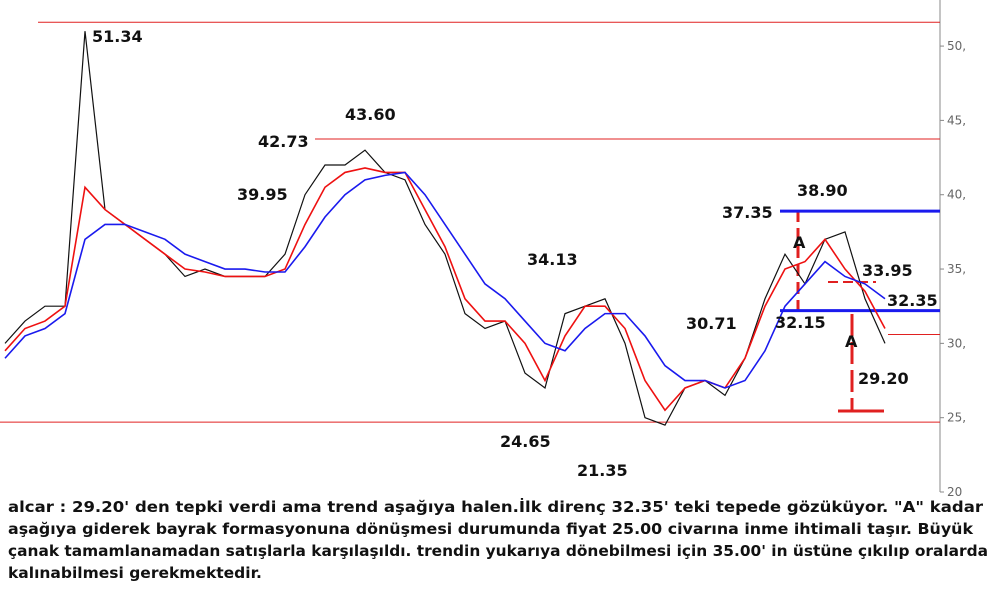  What do you see at coordinates (883, 378) in the screenshot?
I see `annotation: 29.20` at bounding box center [883, 378].